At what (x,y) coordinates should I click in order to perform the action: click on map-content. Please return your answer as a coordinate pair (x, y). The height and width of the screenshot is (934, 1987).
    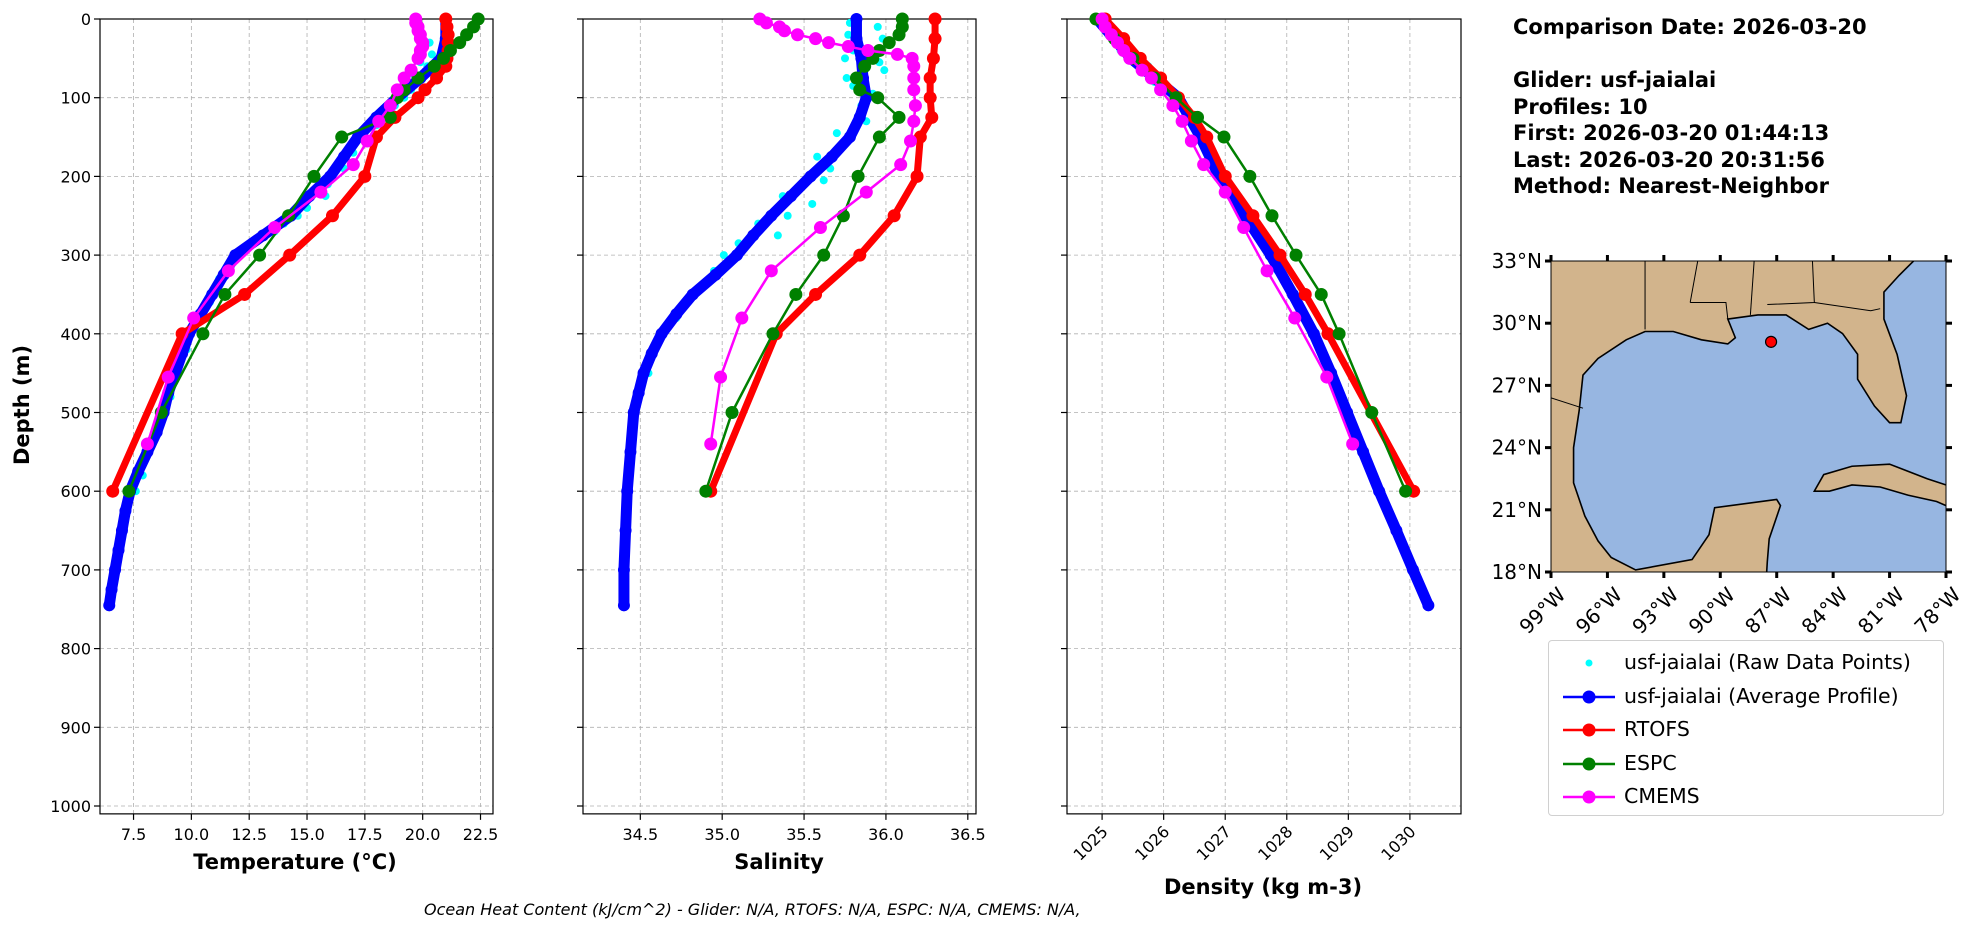
    Looking at the image, I should click on (1748, 416).